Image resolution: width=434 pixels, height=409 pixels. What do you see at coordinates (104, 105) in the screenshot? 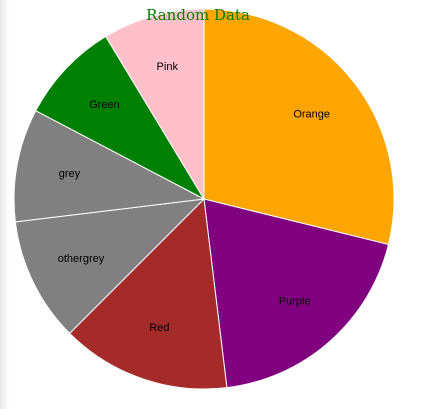
I see `slice-label-green: Green` at bounding box center [104, 105].